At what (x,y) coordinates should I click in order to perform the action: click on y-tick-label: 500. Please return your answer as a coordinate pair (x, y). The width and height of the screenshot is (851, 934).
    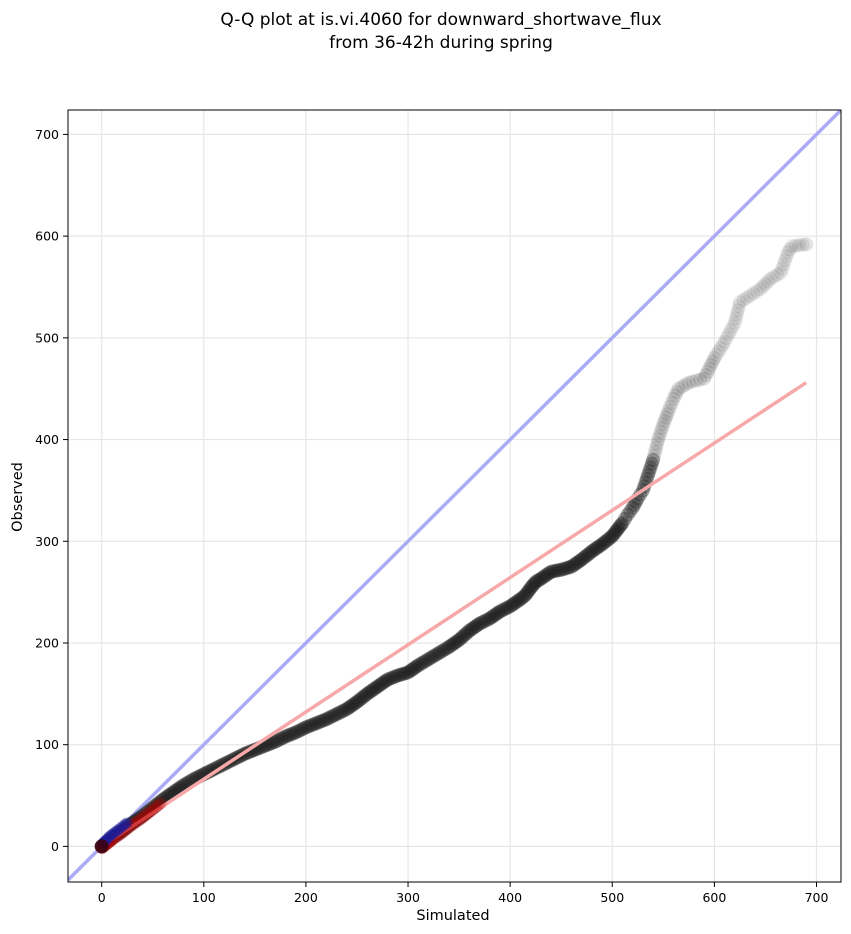
    Looking at the image, I should click on (47, 337).